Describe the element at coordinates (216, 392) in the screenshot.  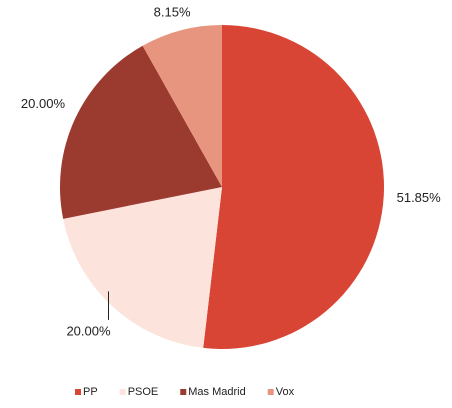
I see `legend-label: Mas Madrid` at that location.